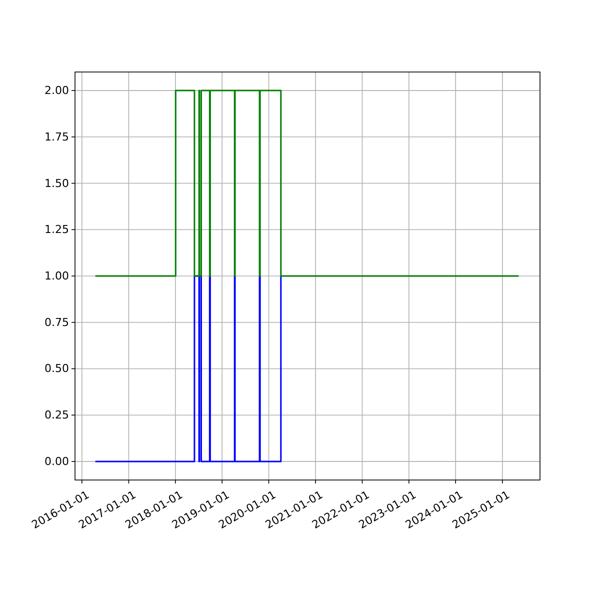  I want to click on y-tick-label: 1.50, so click(56, 183).